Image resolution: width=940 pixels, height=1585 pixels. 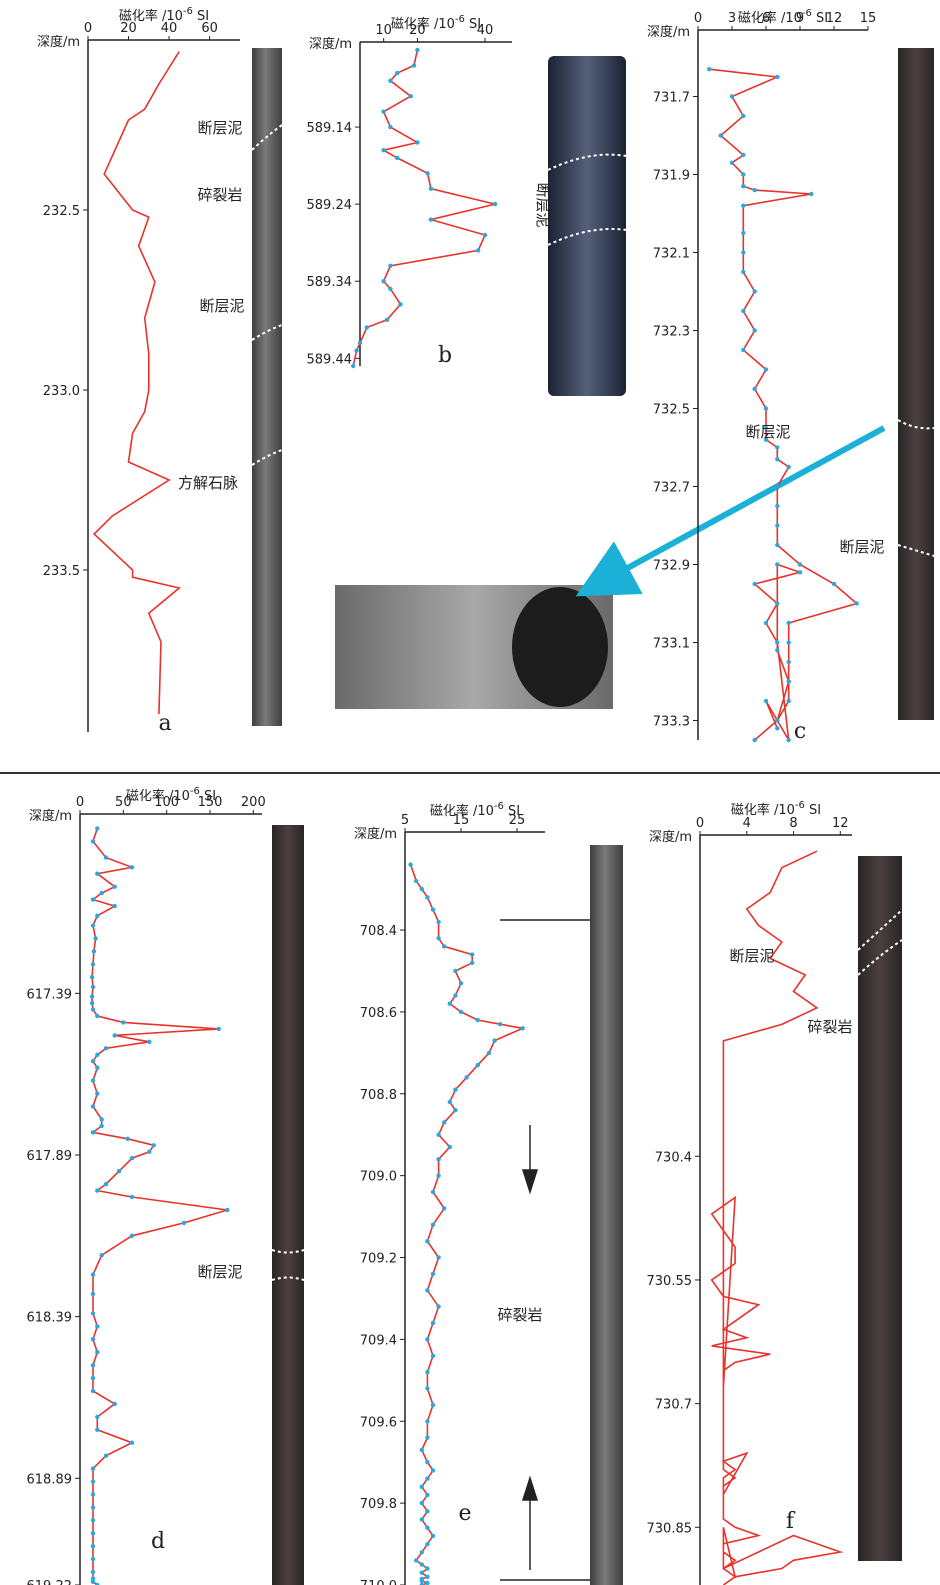 I want to click on y-axis-title: 深度/m, so click(x=330, y=44).